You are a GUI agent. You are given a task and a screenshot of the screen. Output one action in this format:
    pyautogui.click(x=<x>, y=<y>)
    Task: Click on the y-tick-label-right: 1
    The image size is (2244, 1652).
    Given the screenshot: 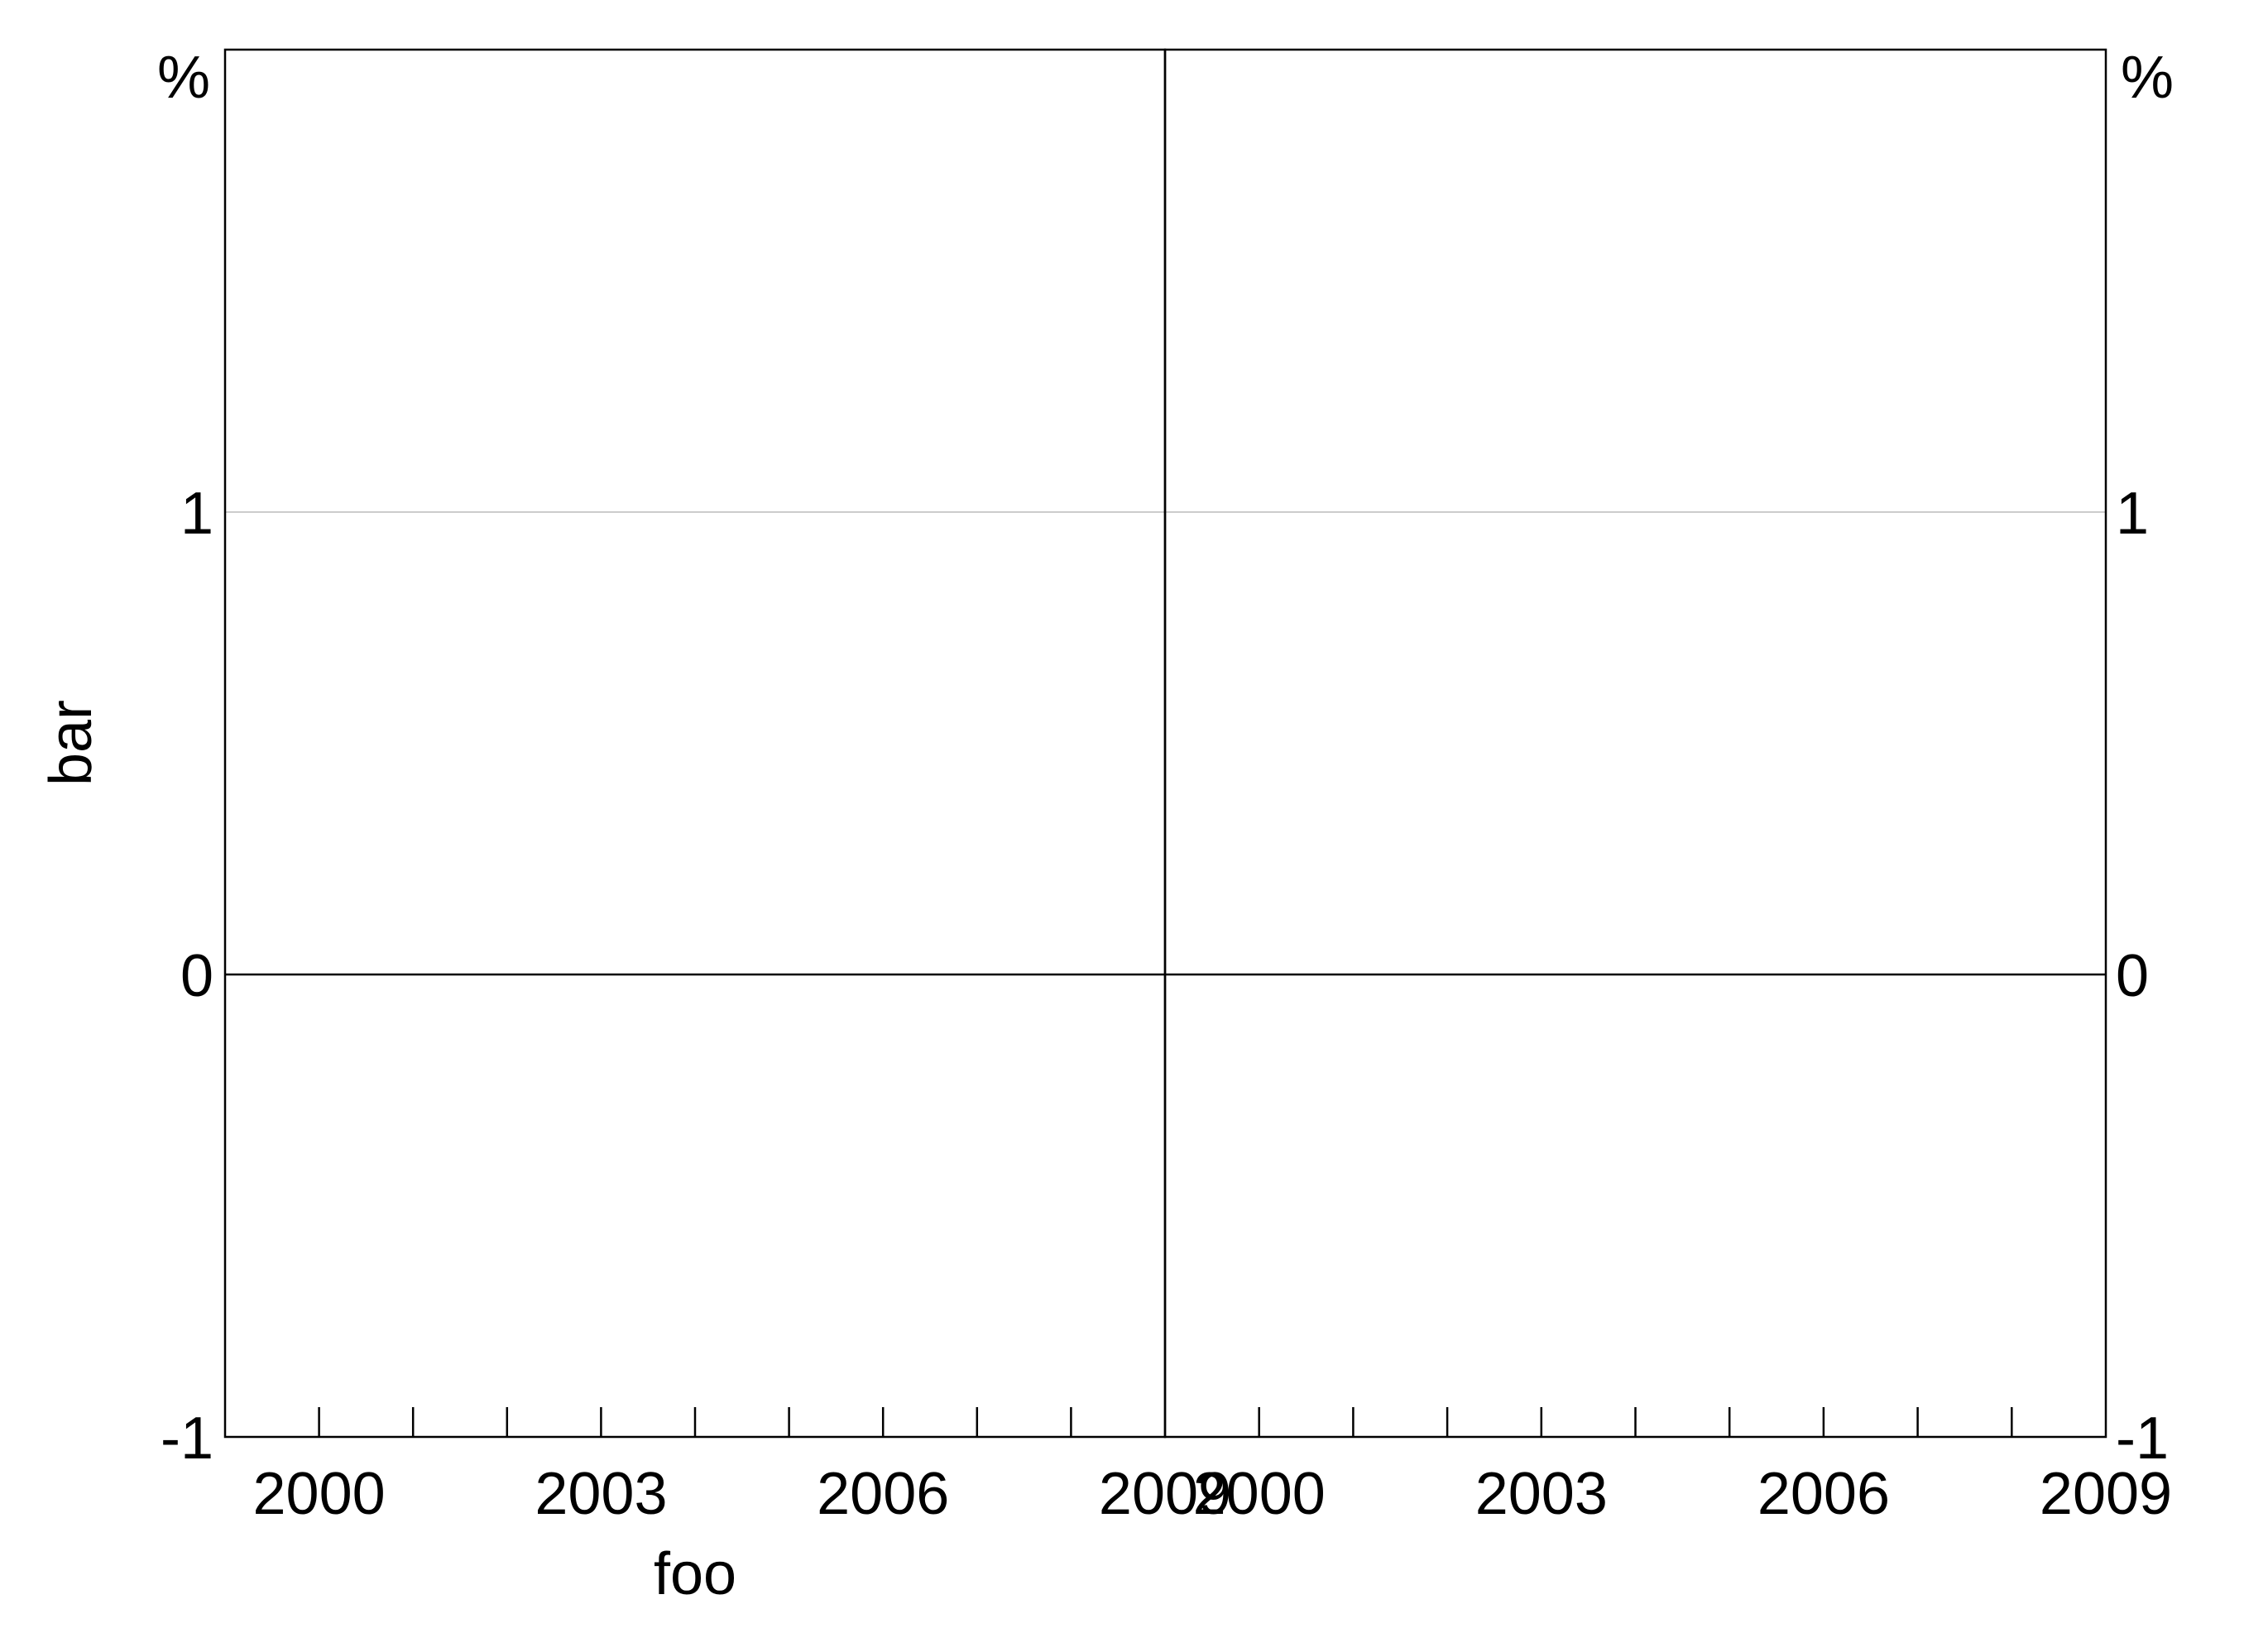 What is the action you would take?
    pyautogui.click(x=2132, y=514)
    